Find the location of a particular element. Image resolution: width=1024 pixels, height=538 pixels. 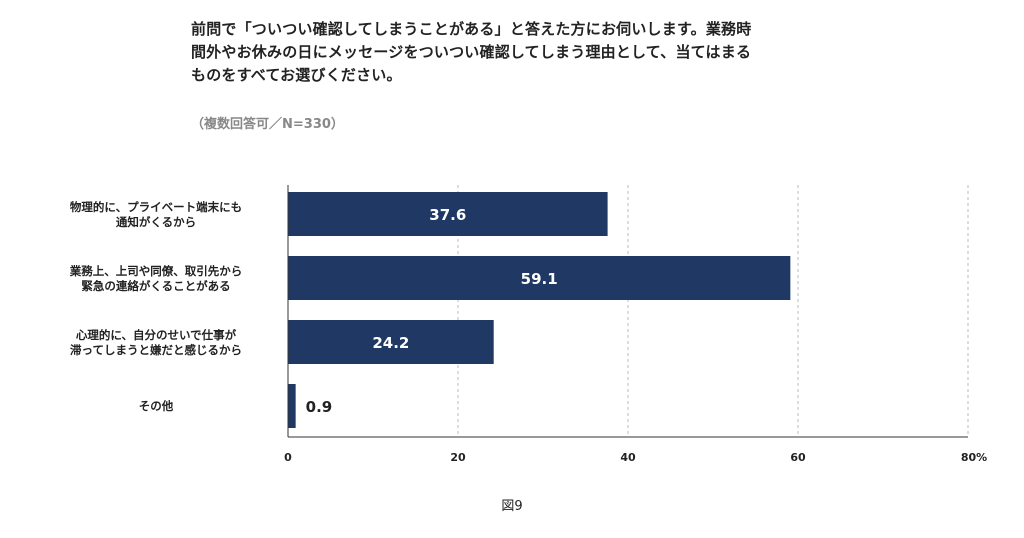

category-label-1-line-2: 通知がくるから is located at coordinates (156, 222).